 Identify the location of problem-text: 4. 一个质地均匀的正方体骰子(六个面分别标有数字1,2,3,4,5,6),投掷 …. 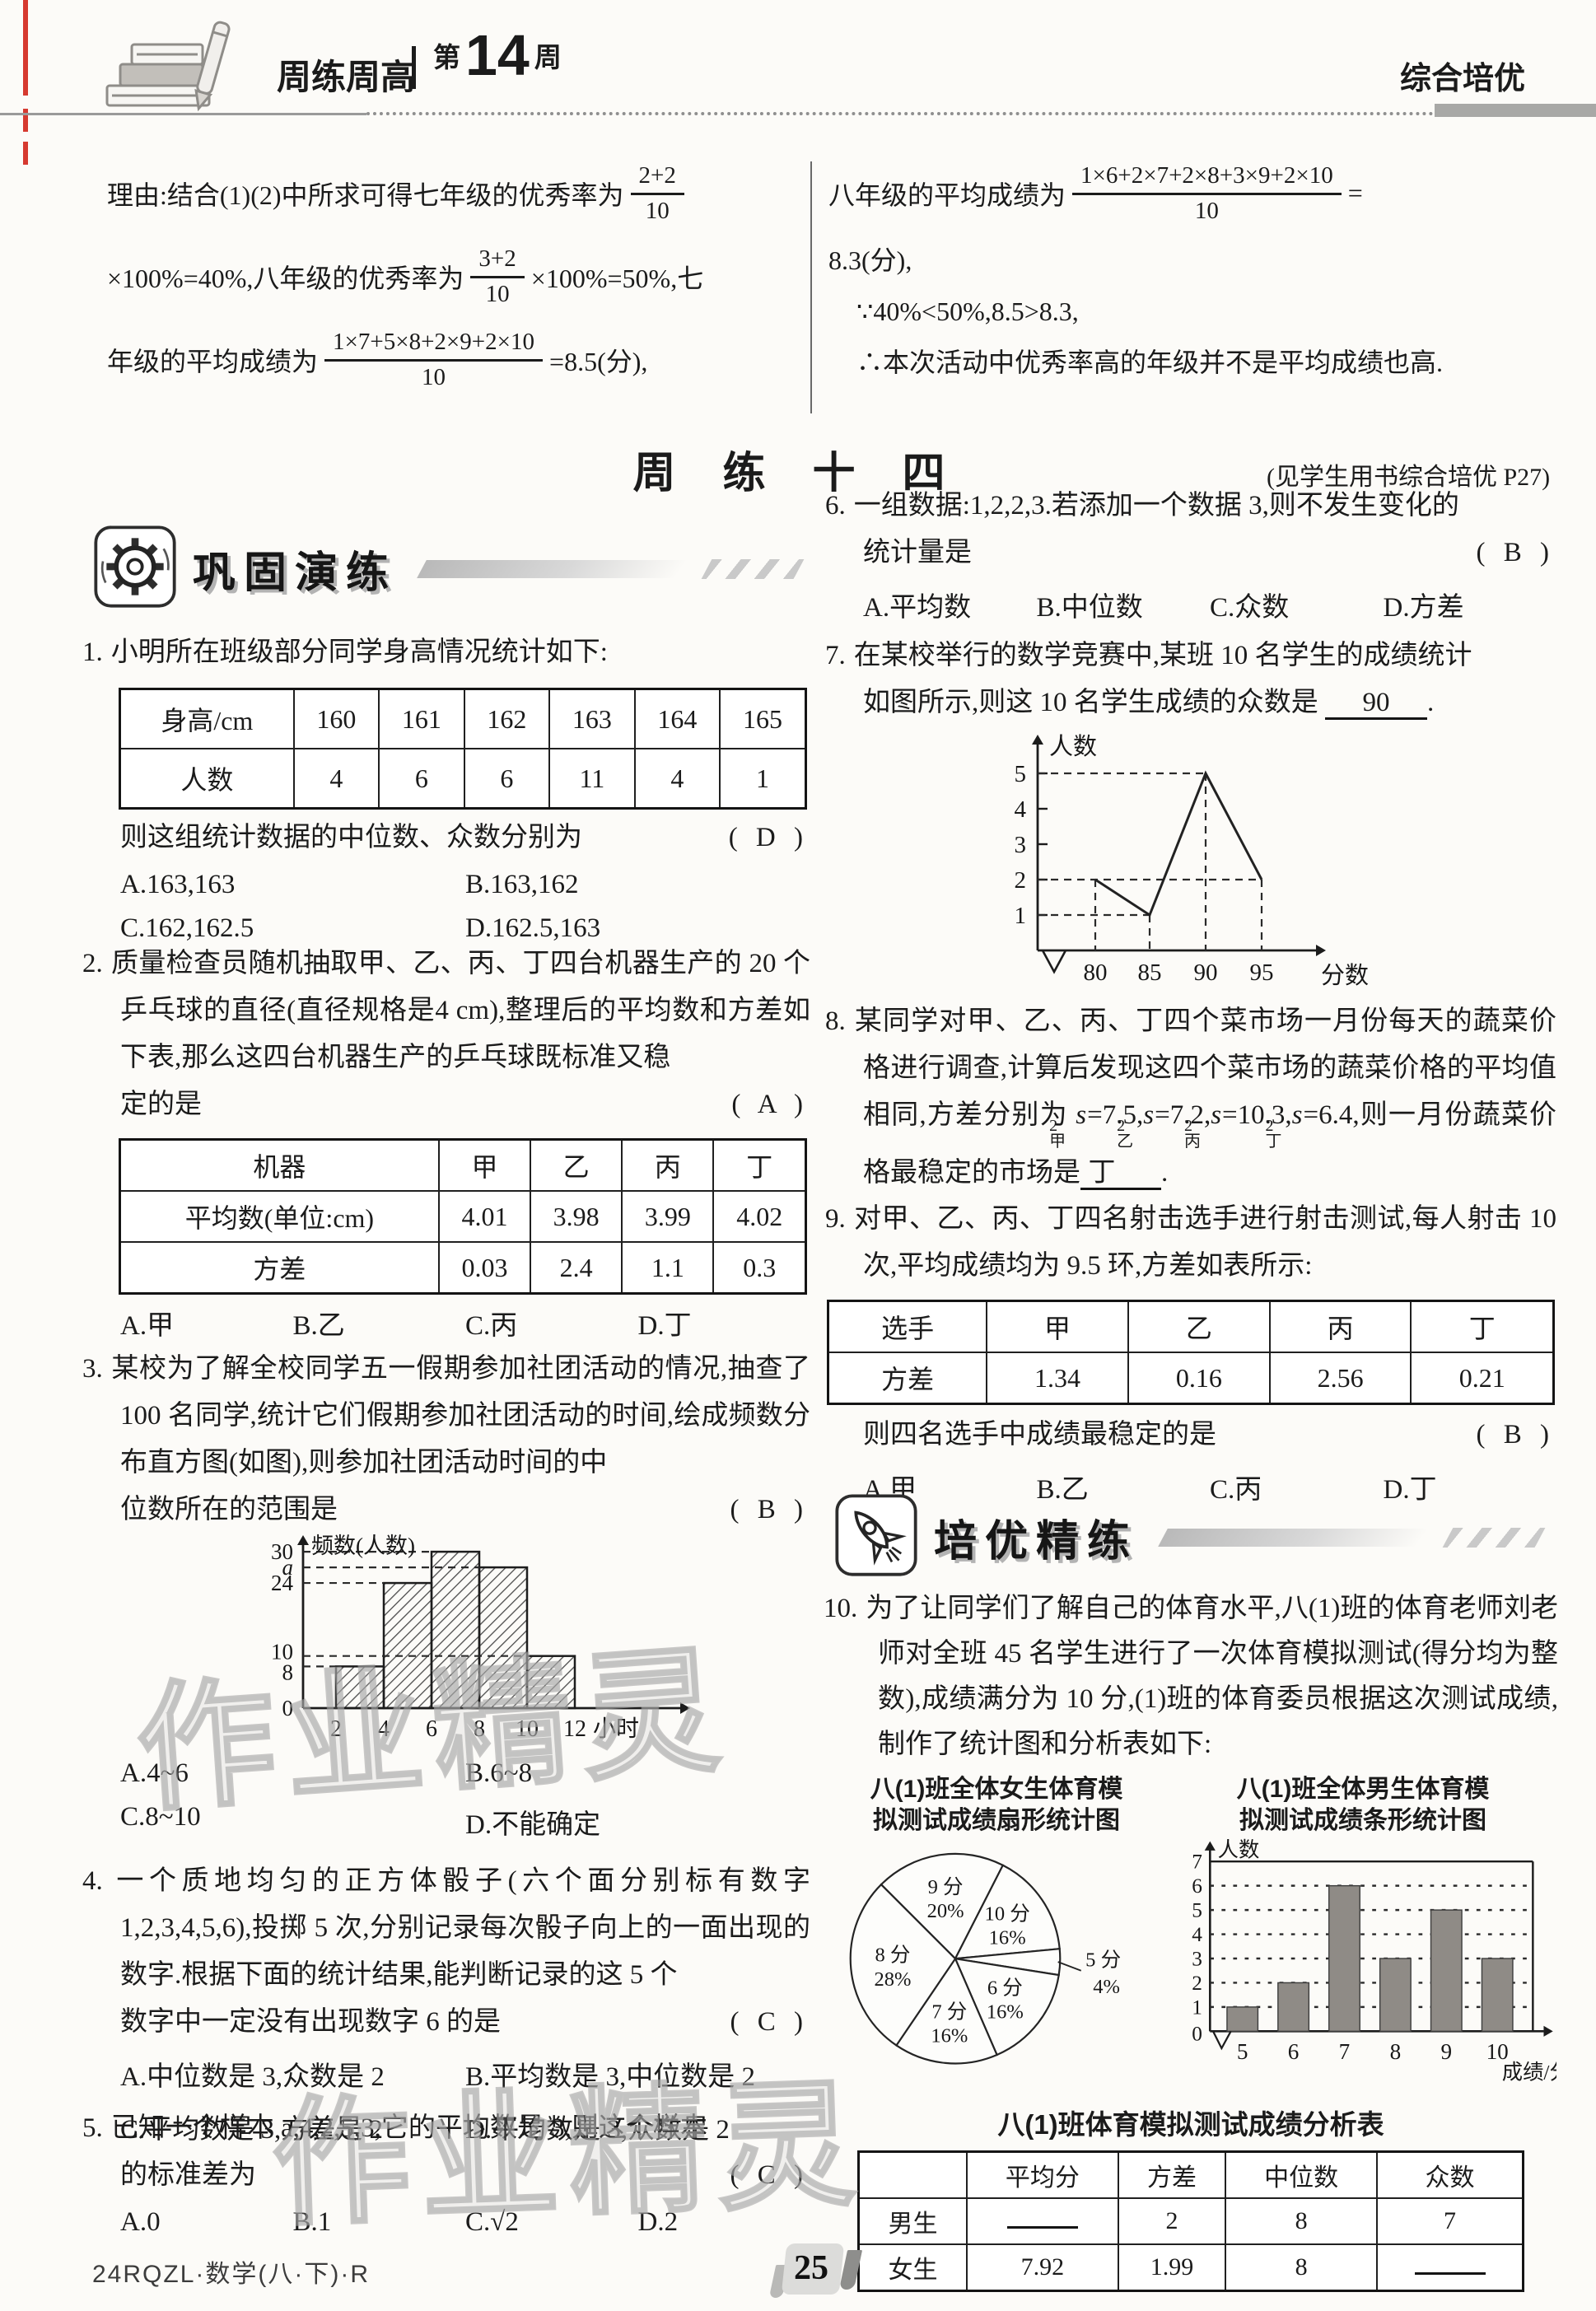
(446, 1928).